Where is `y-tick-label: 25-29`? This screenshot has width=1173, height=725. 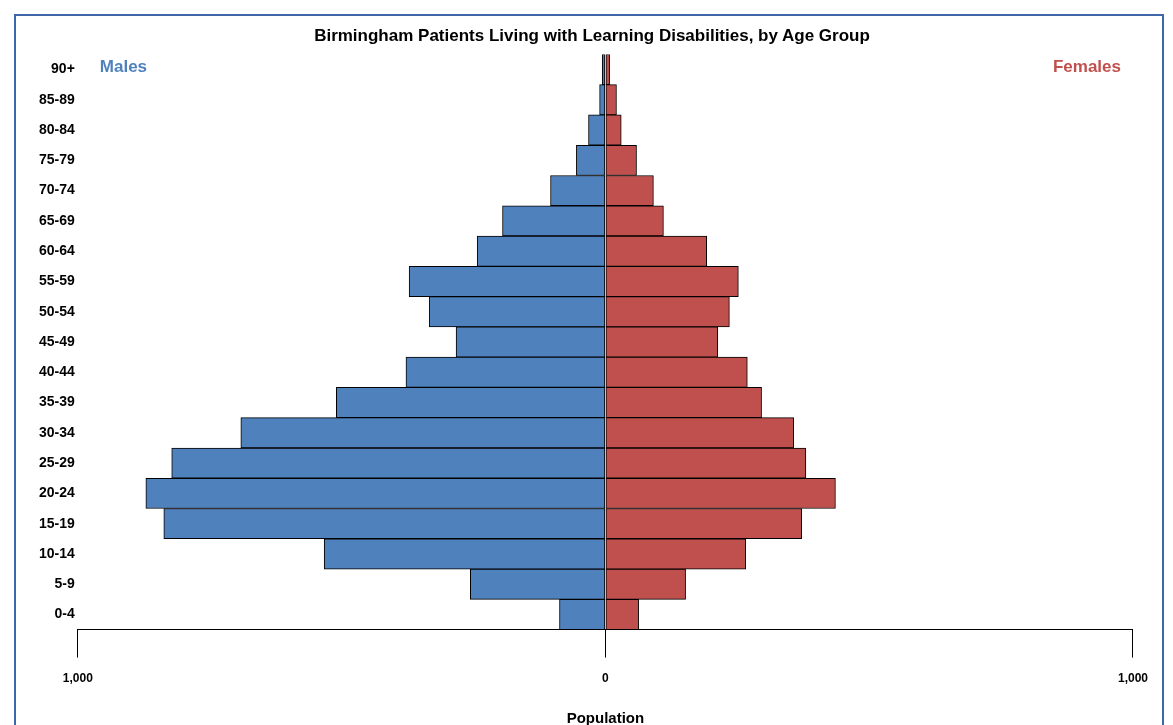
y-tick-label: 25-29 is located at coordinates (57, 461).